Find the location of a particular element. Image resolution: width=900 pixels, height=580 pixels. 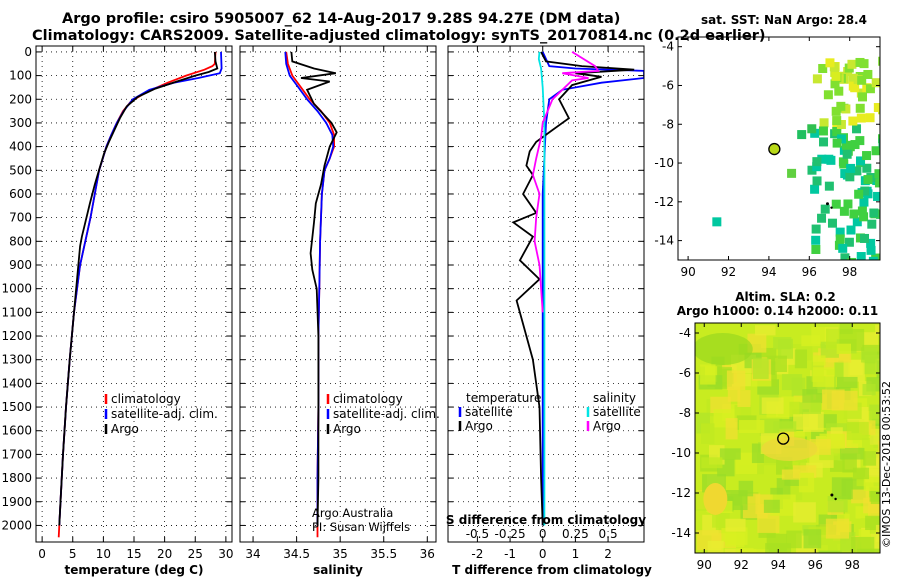

sla-high is located at coordinates (789, 449).